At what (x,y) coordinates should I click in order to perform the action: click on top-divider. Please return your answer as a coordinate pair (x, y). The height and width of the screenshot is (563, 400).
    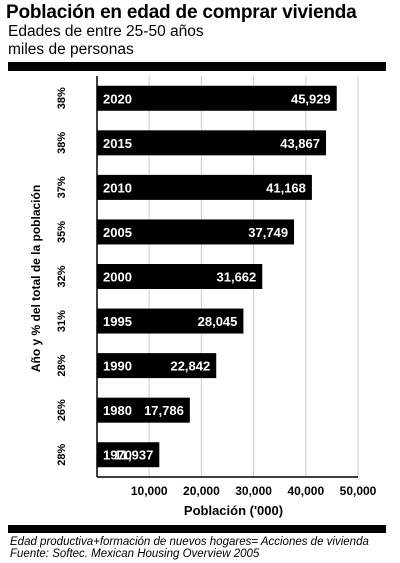
    Looking at the image, I should click on (197, 66).